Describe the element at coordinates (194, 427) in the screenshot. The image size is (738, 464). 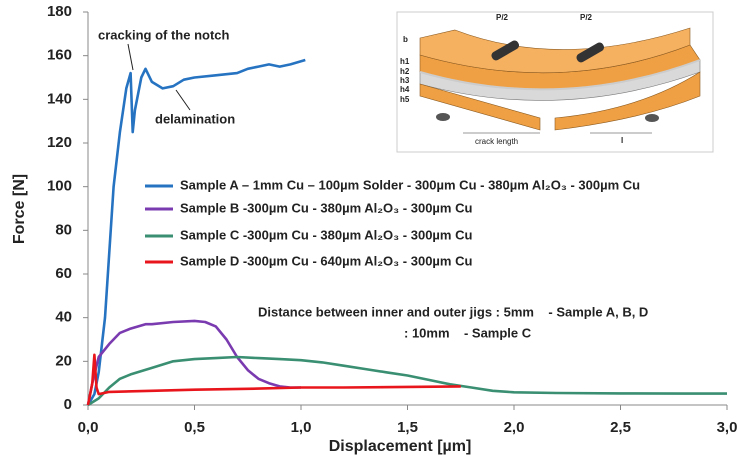
I see `x-tick-label: 0,5` at that location.